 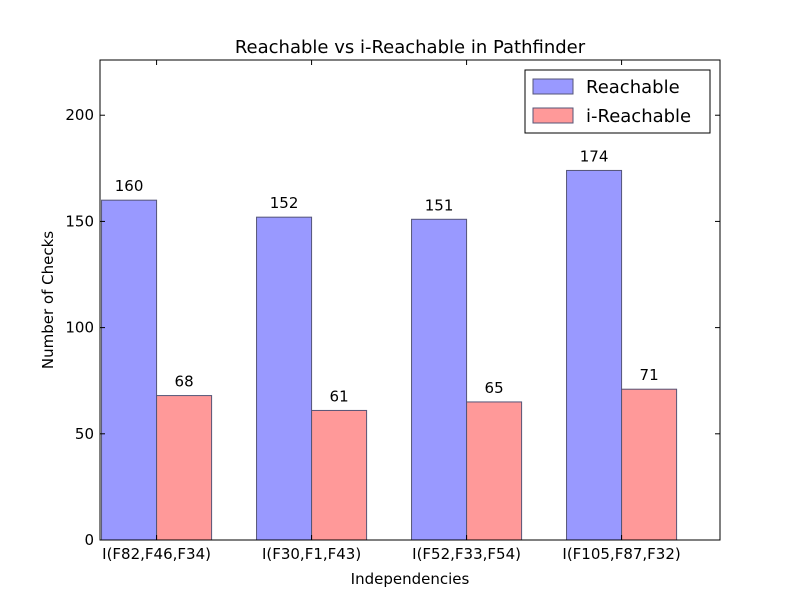 What do you see at coordinates (48, 300) in the screenshot?
I see `y-axis-label: Number of Checks` at bounding box center [48, 300].